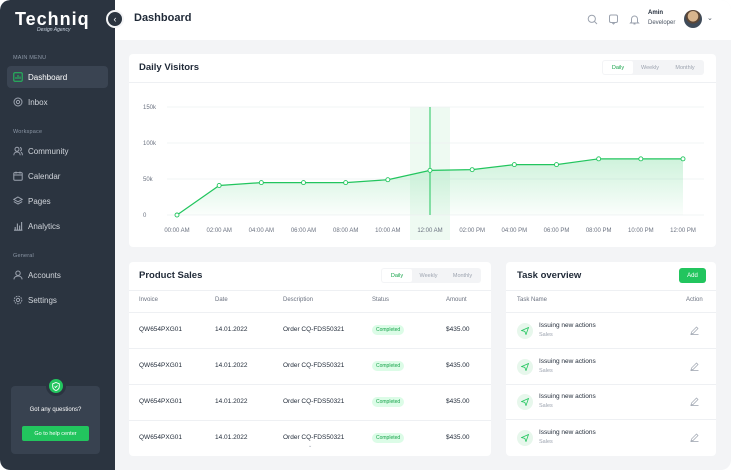  What do you see at coordinates (52, 21) in the screenshot?
I see `logo: Techniq Design Agency` at bounding box center [52, 21].